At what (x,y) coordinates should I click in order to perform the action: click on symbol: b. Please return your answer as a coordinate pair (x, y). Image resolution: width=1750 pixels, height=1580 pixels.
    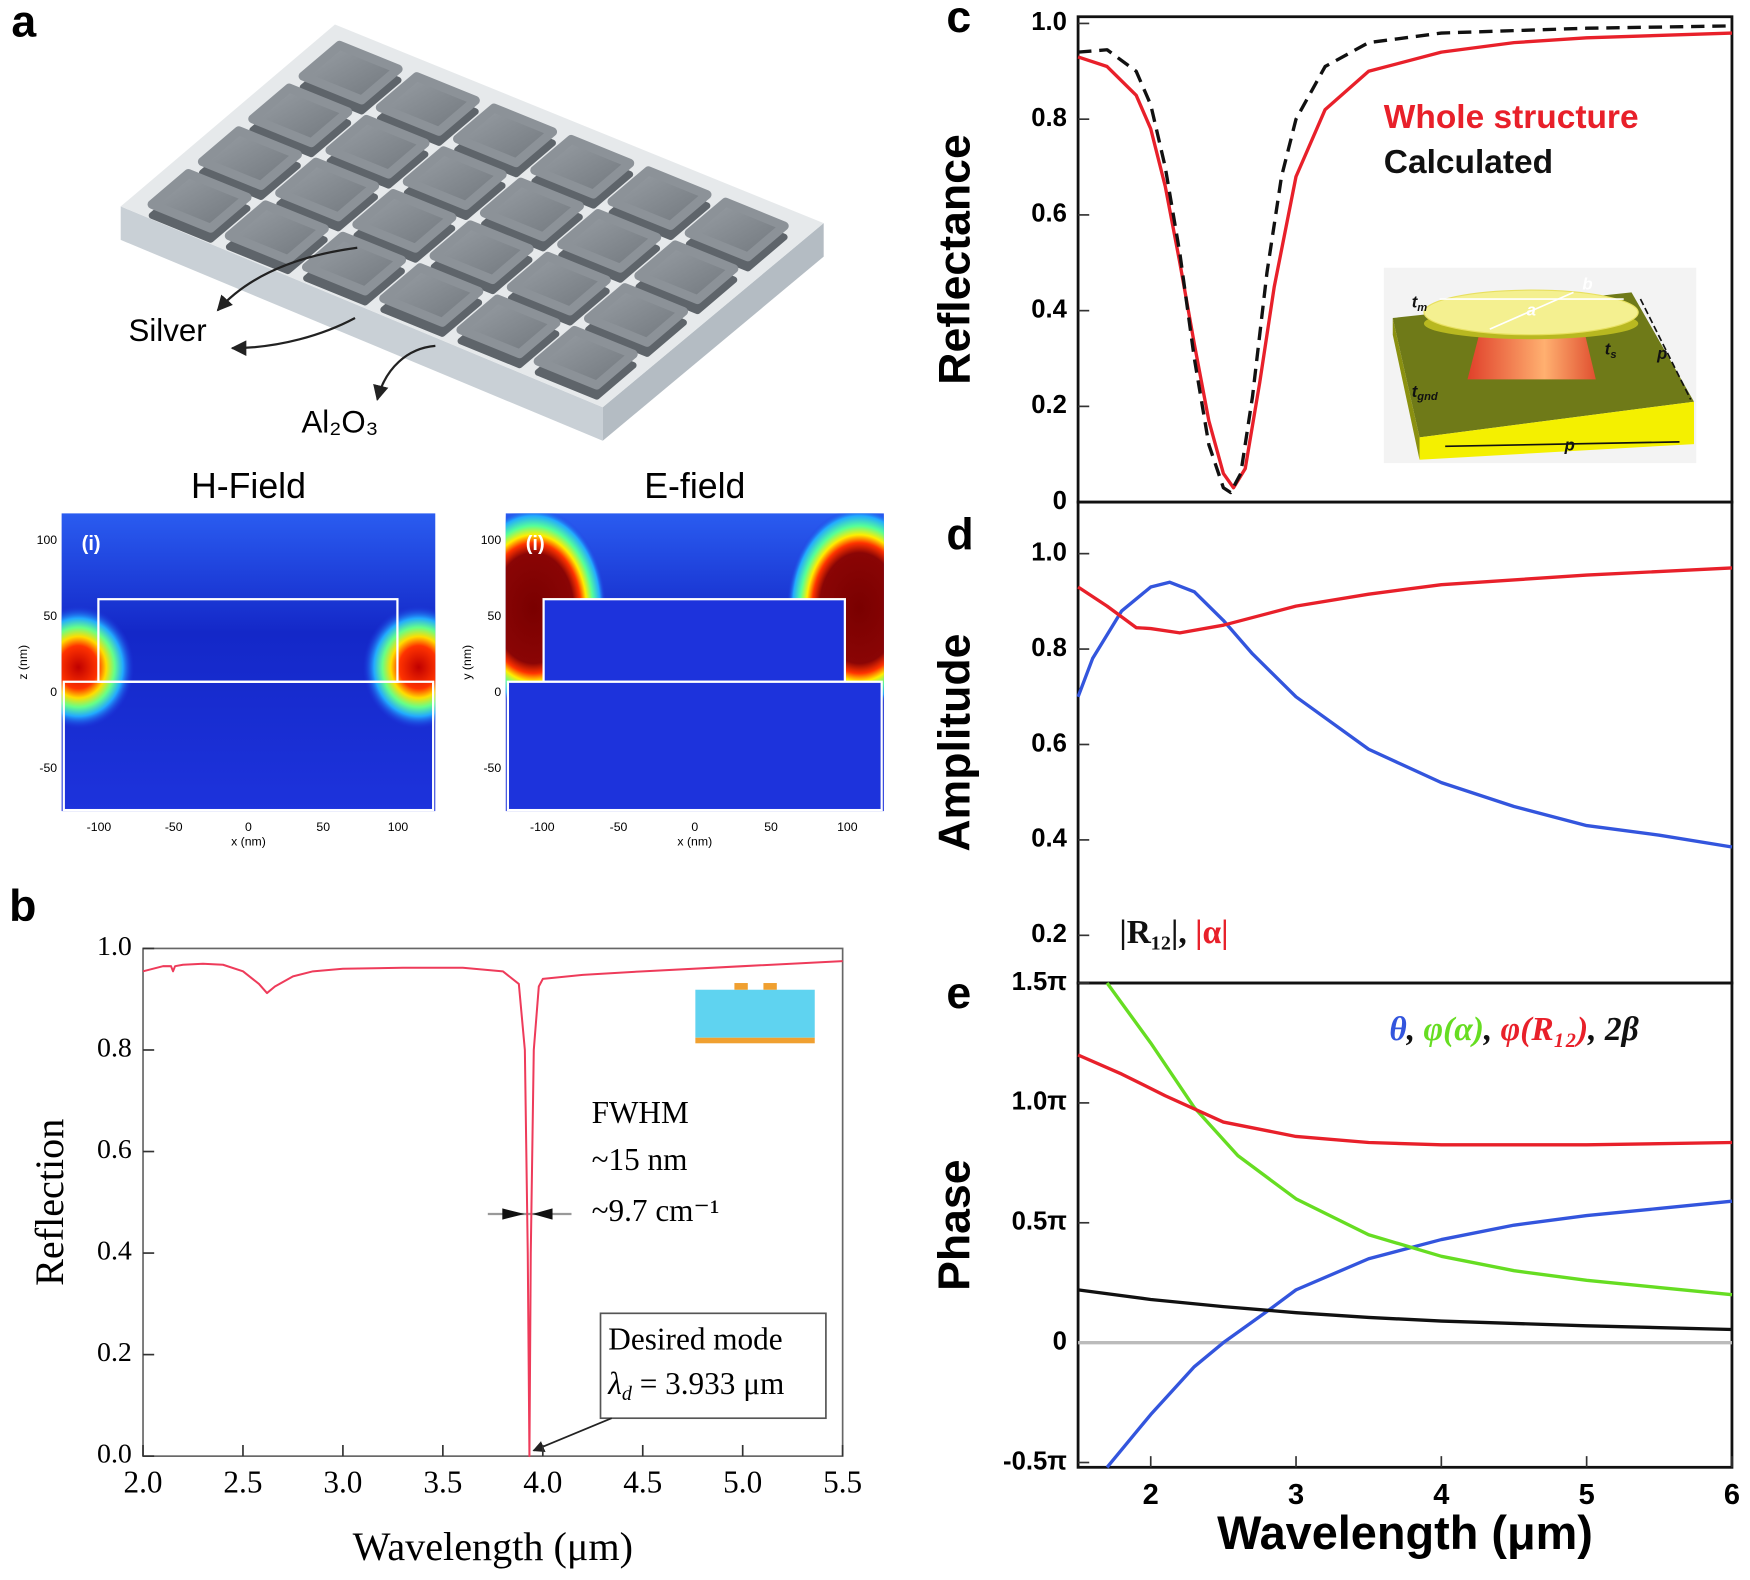
    Looking at the image, I should click on (1587, 284).